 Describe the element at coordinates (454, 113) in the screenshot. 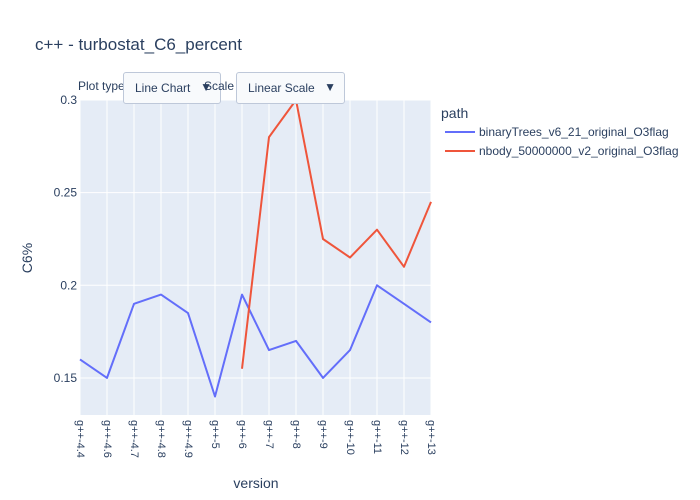

I see `legend-title: path` at that location.